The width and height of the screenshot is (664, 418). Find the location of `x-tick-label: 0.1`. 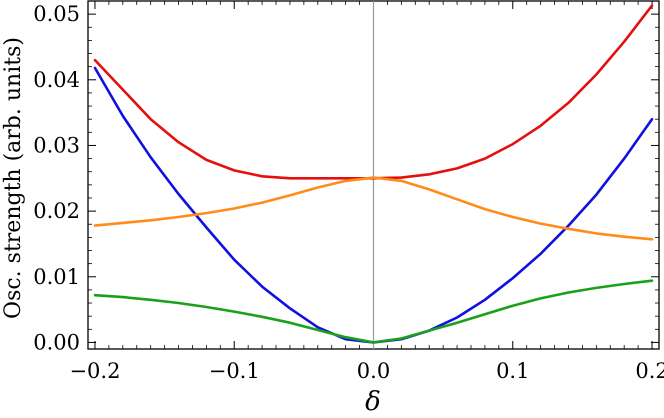

x-tick-label: 0.1 is located at coordinates (512, 371).